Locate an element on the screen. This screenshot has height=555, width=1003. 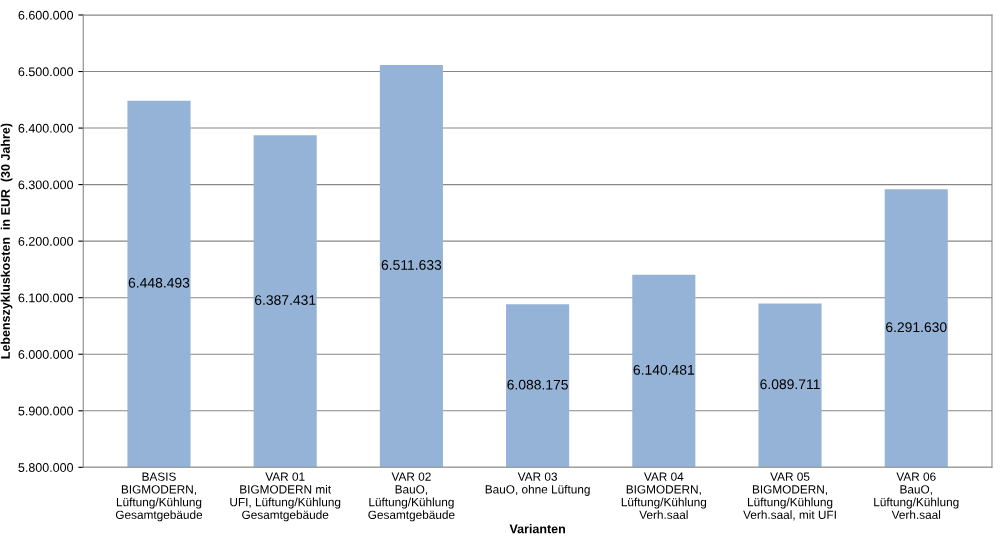
x-tick-label: VAR 05 BIGMODERN, Lüftung/Kühlung Verh.saal, mit UFI is located at coordinates (789, 496).